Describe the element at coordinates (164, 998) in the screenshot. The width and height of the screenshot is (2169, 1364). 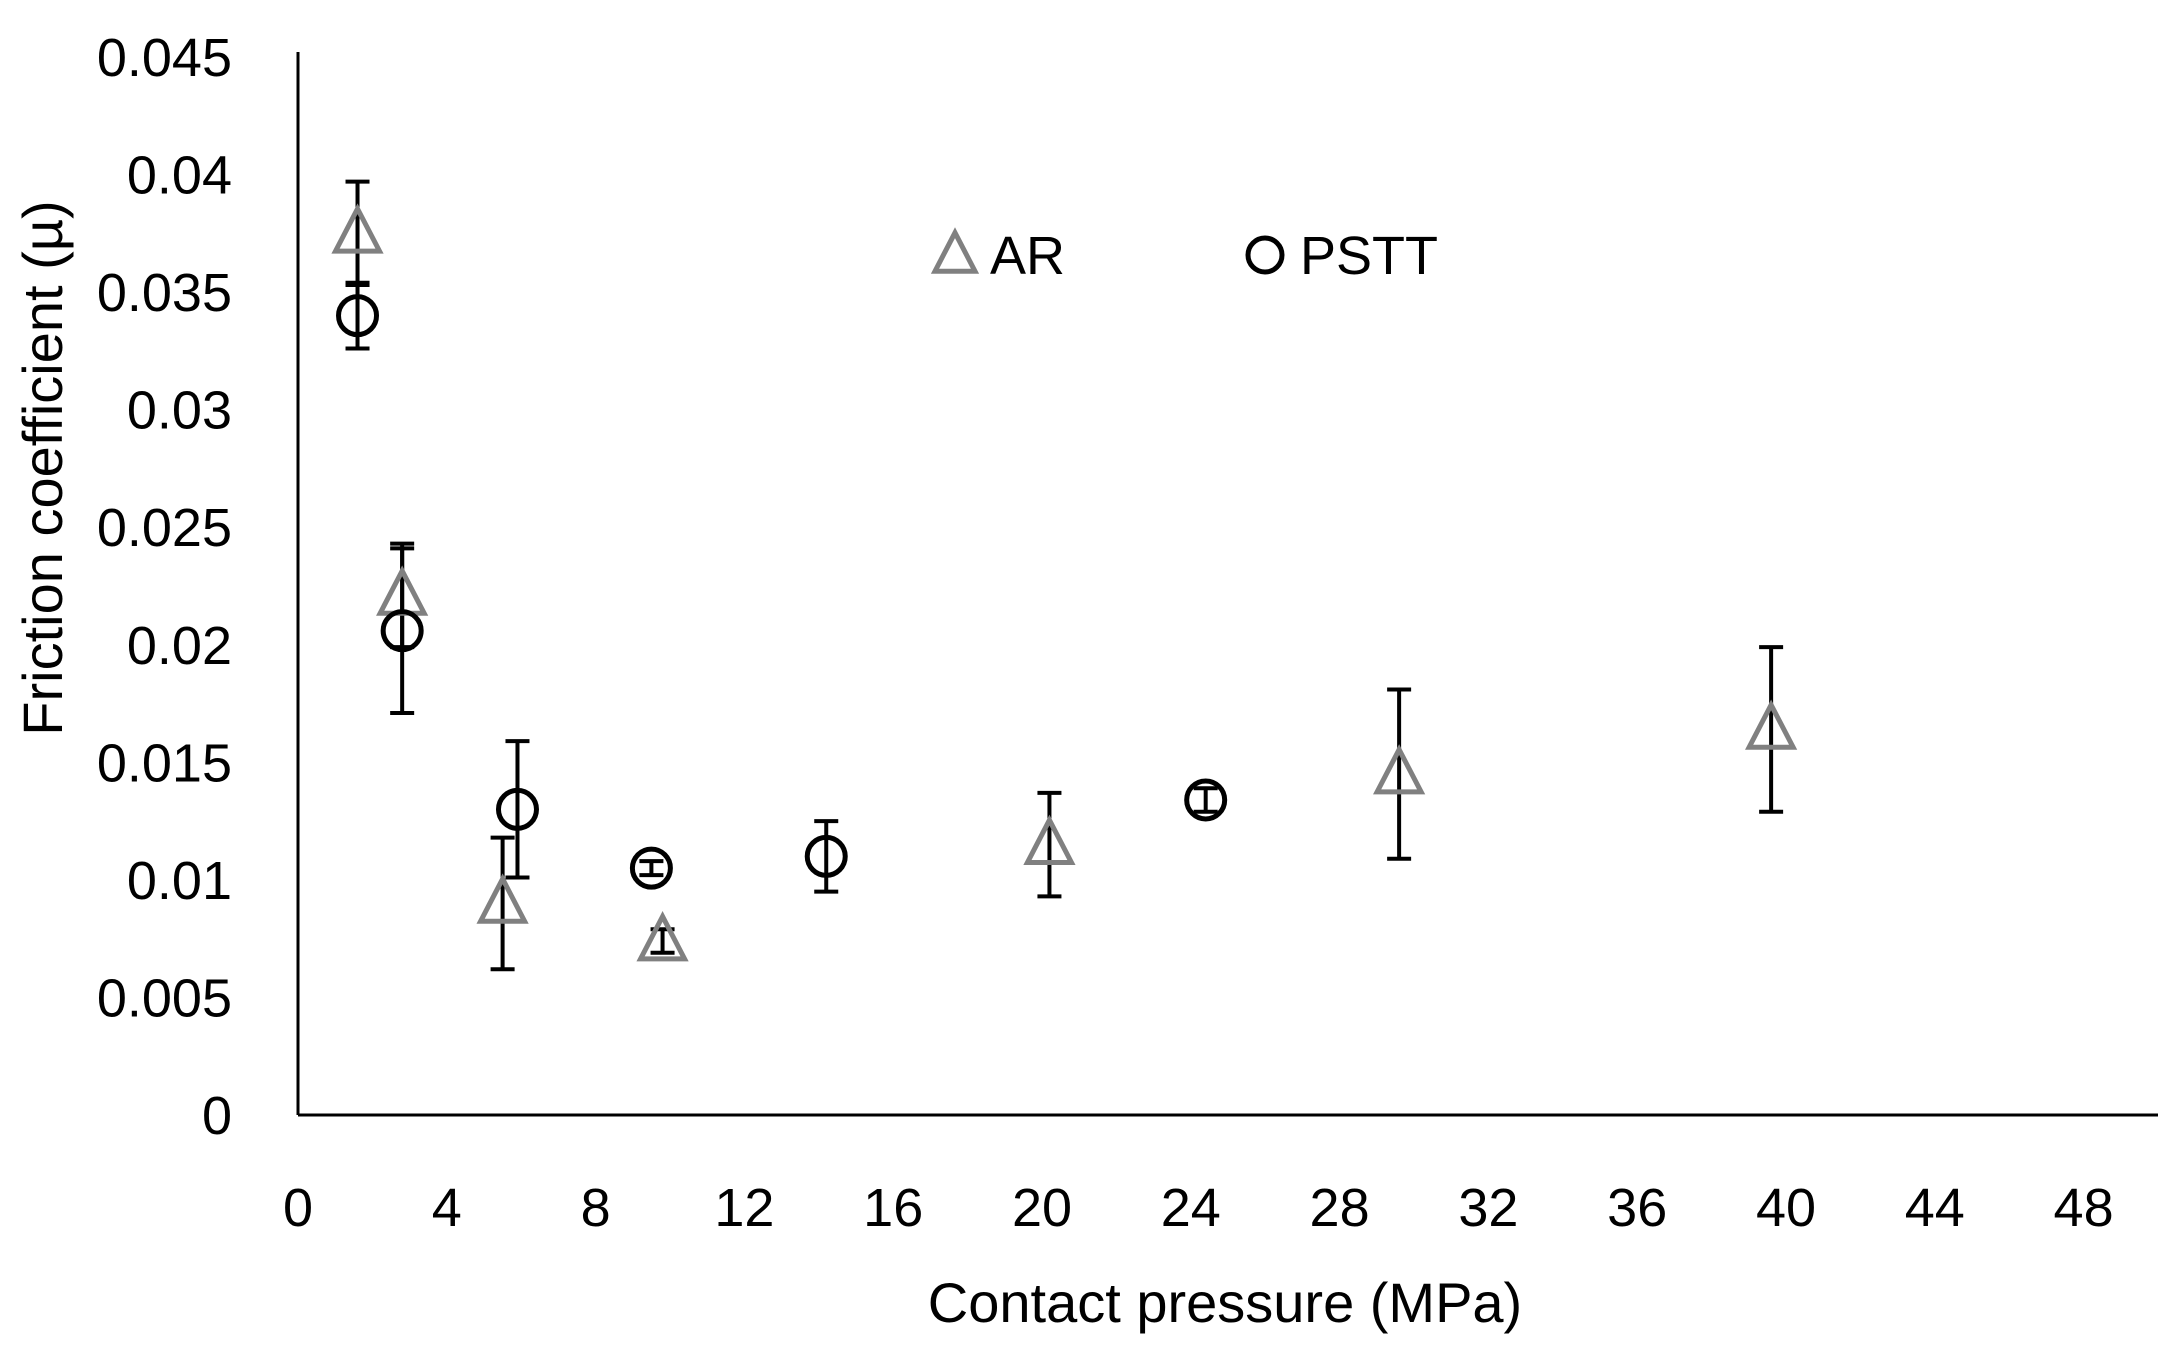
I see `y-tick-label: 0.005` at that location.